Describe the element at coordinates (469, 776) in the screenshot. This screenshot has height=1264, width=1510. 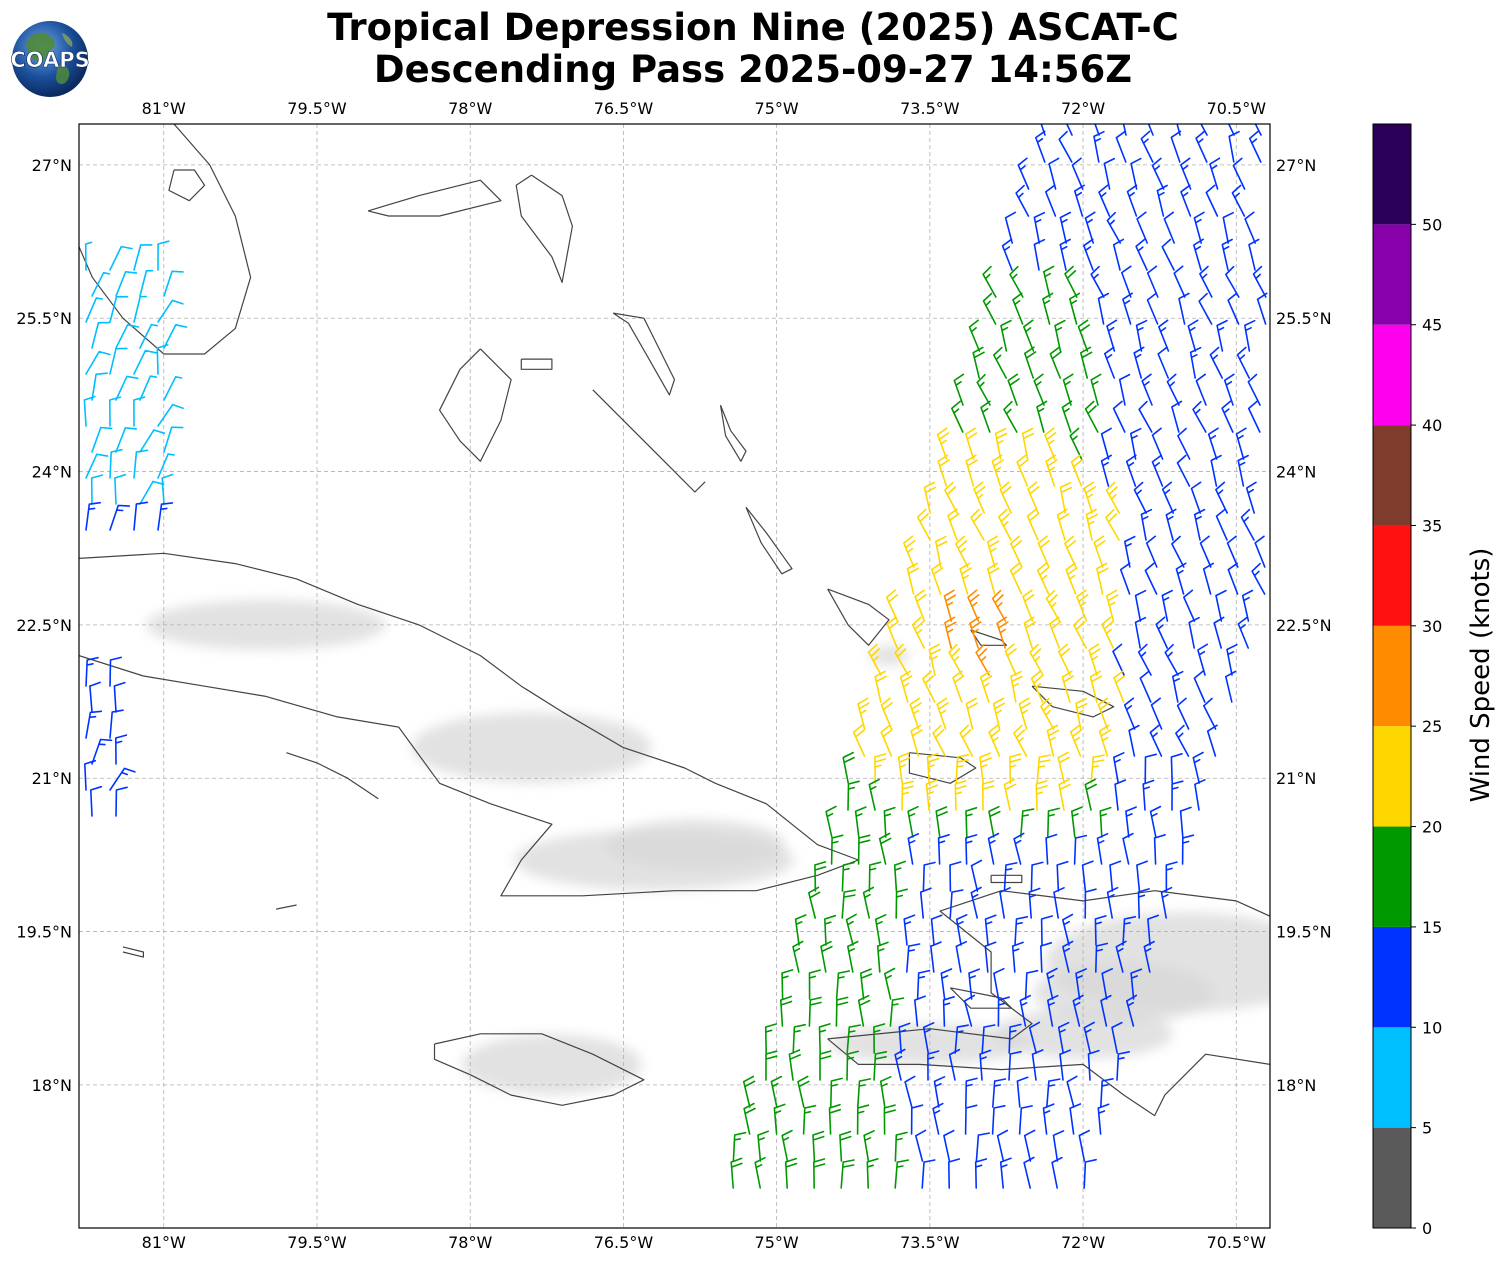
I see `cuba-south` at that location.